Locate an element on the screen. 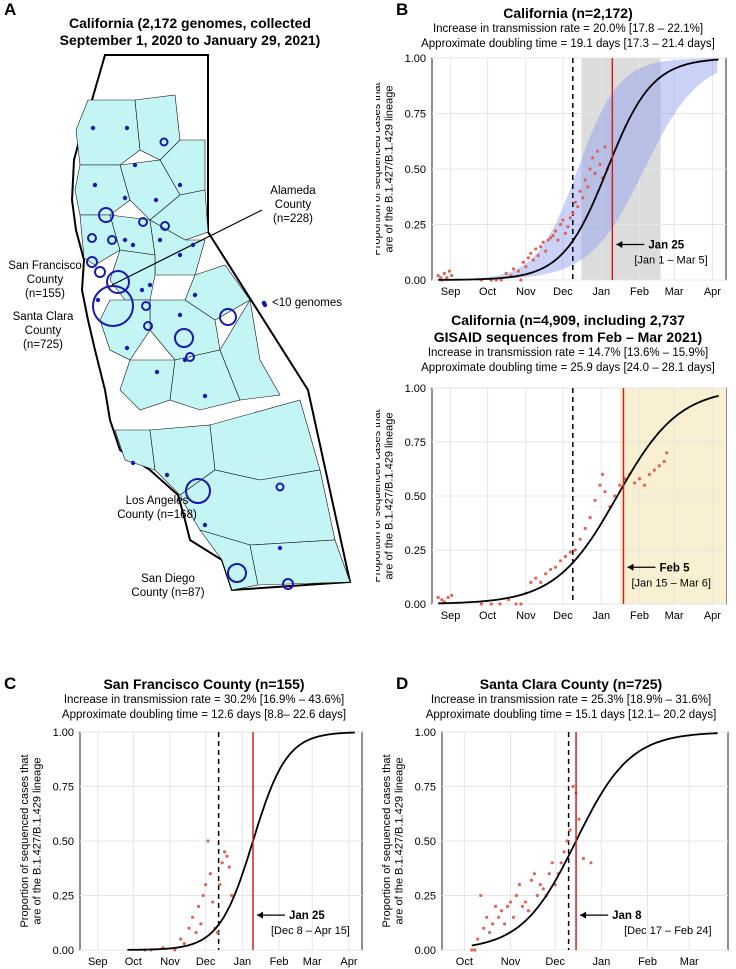  legend-label: <10 genomes is located at coordinates (307, 303).